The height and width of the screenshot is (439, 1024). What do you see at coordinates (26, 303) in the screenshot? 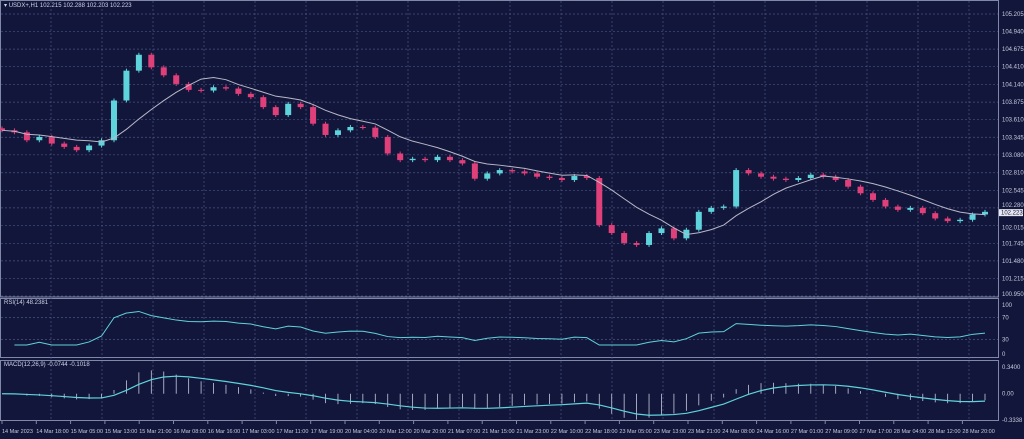
I see `rsi-label: RSI(14) 48.2381` at bounding box center [26, 303].